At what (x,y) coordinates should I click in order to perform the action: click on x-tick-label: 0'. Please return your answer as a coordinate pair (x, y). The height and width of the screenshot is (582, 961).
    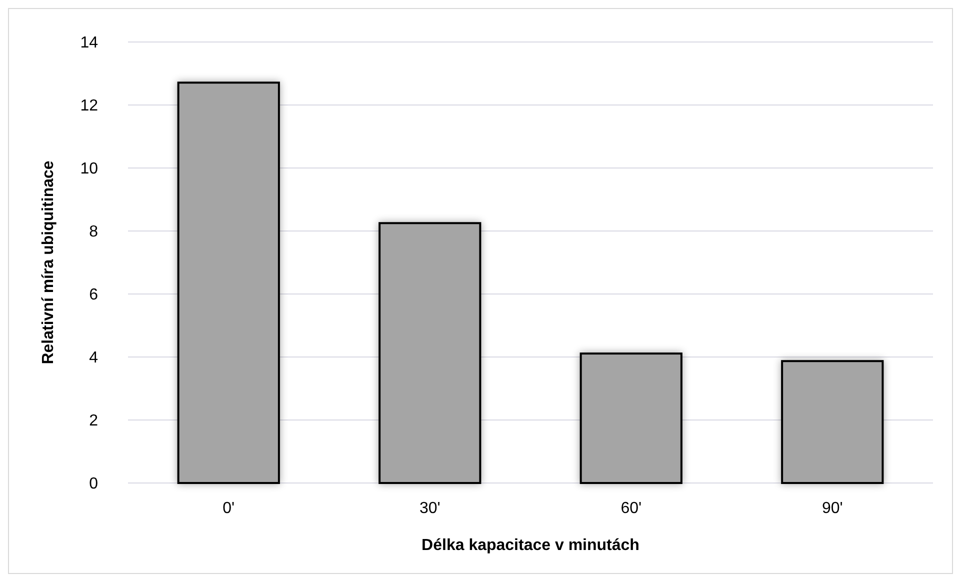
    Looking at the image, I should click on (228, 508).